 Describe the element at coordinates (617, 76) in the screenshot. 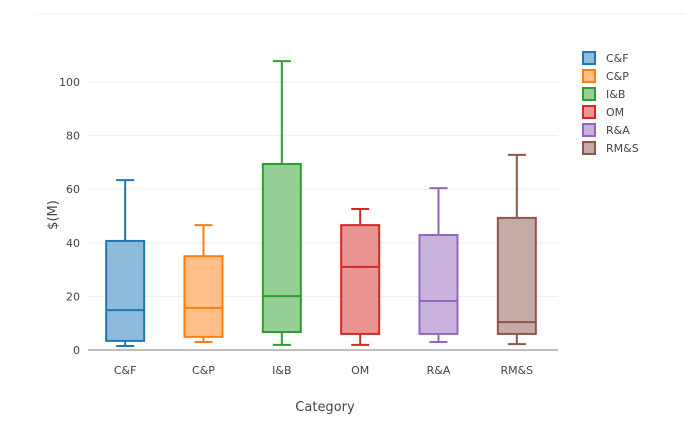

I see `legend-label: C&P` at that location.